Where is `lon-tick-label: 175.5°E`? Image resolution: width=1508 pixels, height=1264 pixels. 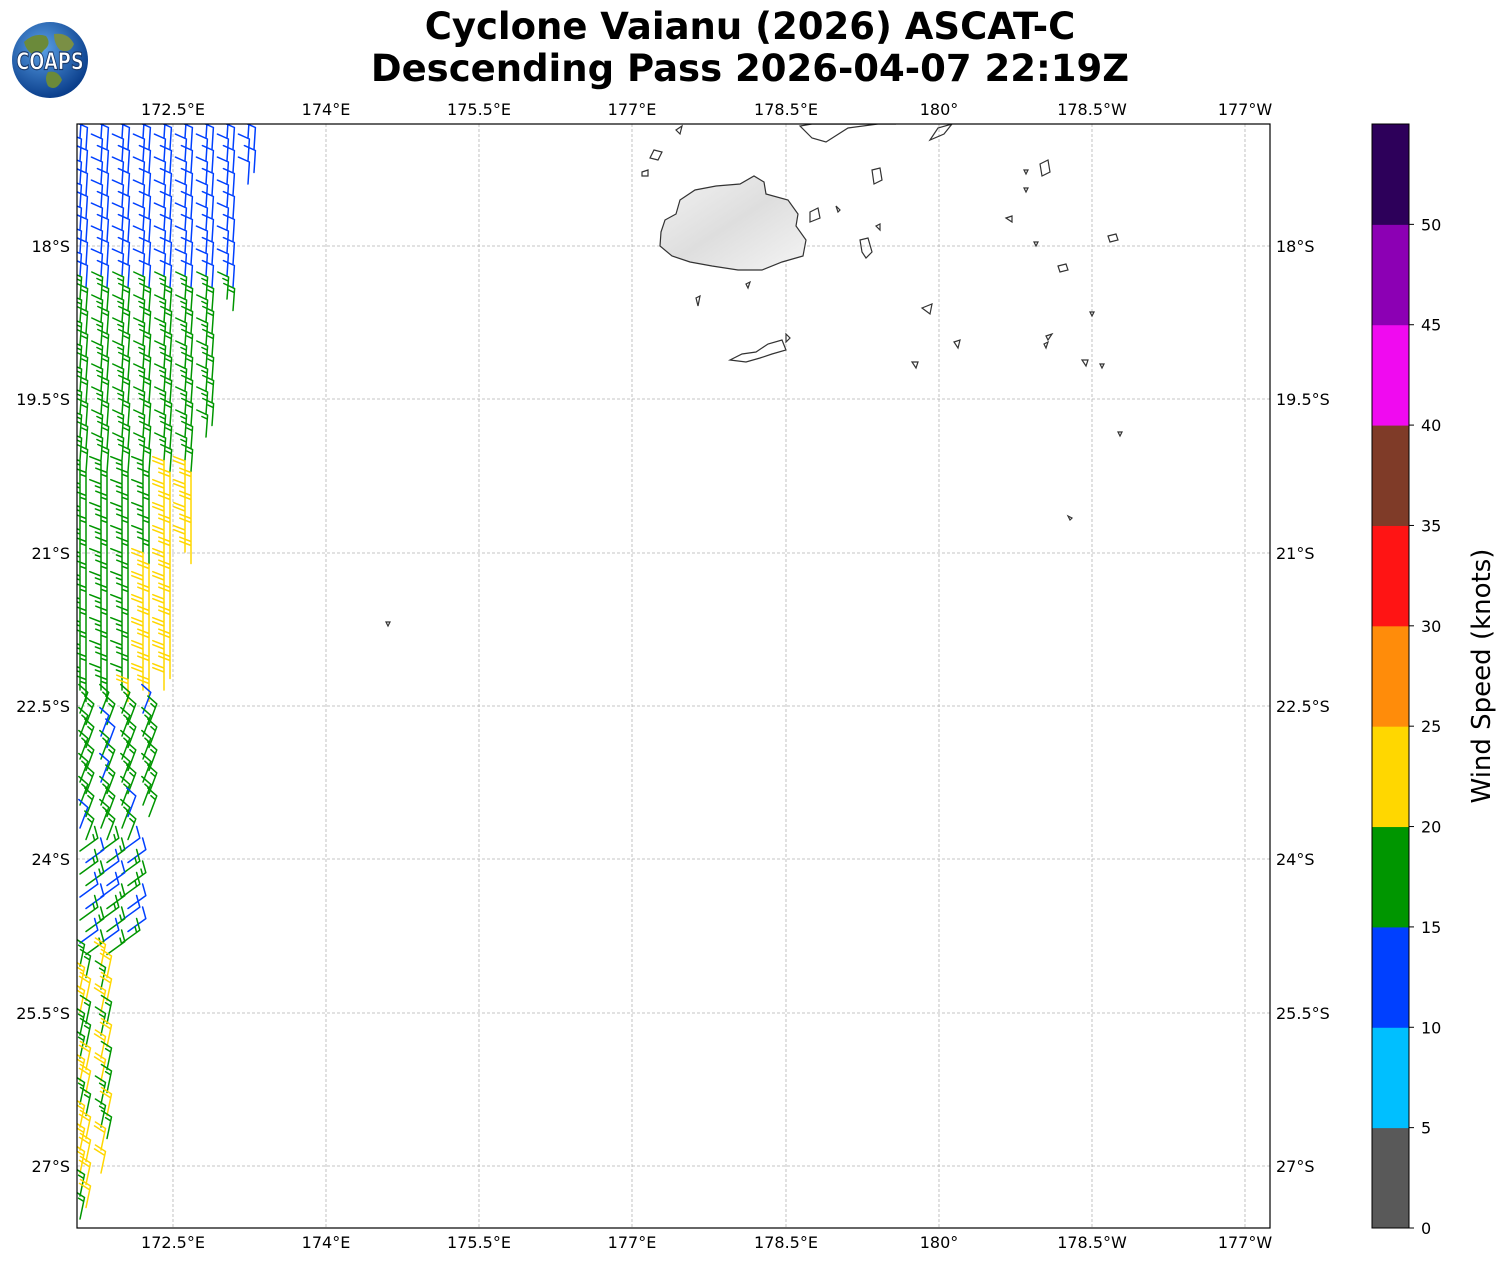 lon-tick-label: 175.5°E is located at coordinates (479, 1242).